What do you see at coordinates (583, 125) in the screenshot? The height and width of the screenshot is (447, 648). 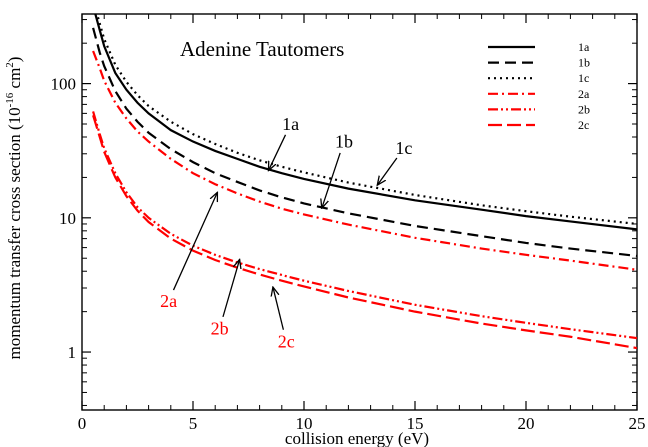 I see `legend-label-2c: 2c` at bounding box center [583, 125].